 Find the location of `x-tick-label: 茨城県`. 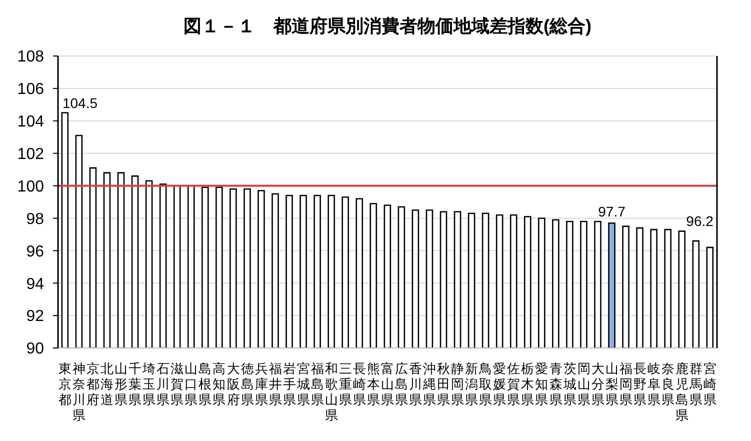

x-tick-label: 茨城県 is located at coordinates (569, 384).